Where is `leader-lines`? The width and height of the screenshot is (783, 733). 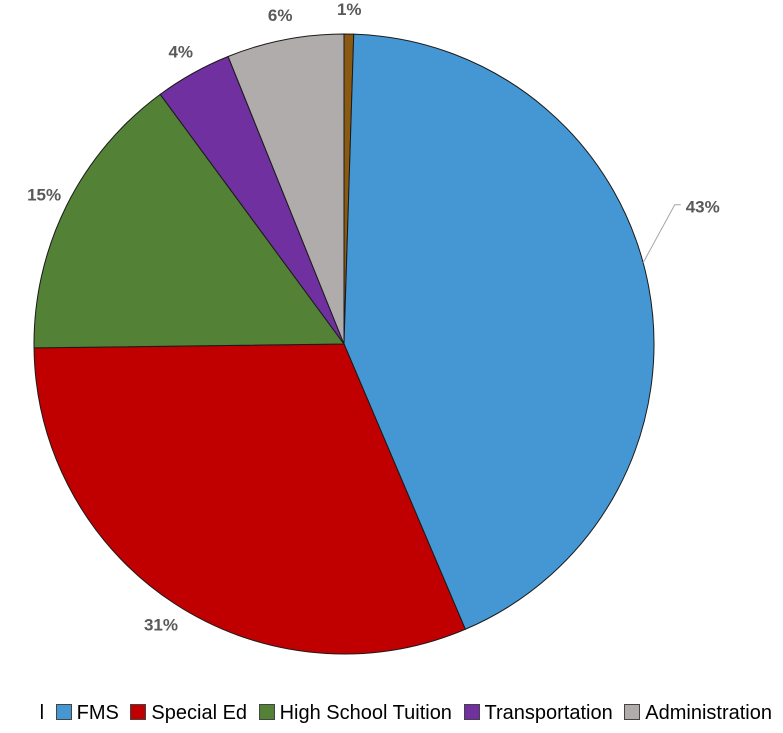 leader-lines is located at coordinates (661, 233).